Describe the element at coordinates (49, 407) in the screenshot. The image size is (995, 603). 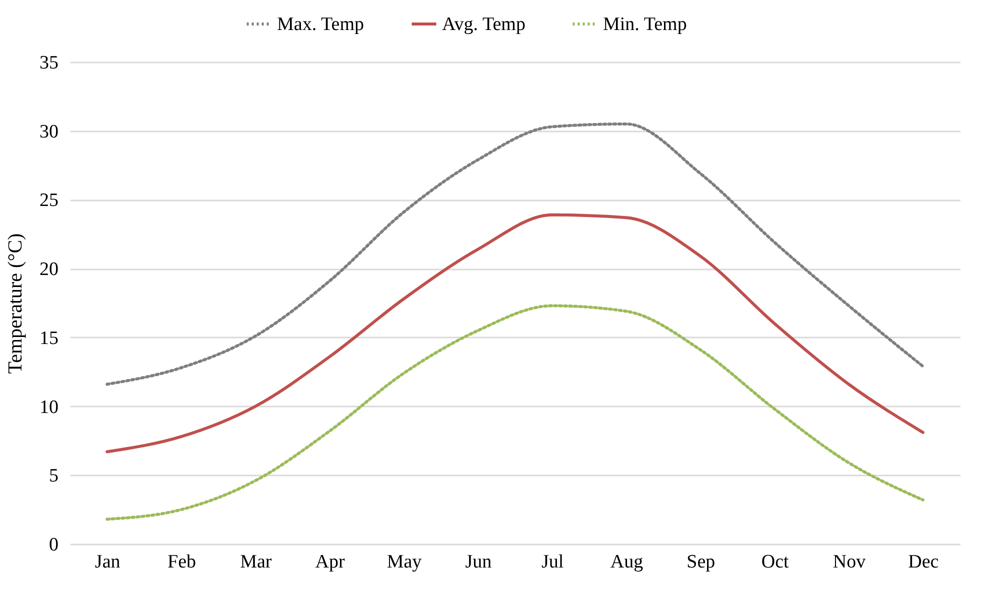
I see `y-tick-label: 10` at that location.